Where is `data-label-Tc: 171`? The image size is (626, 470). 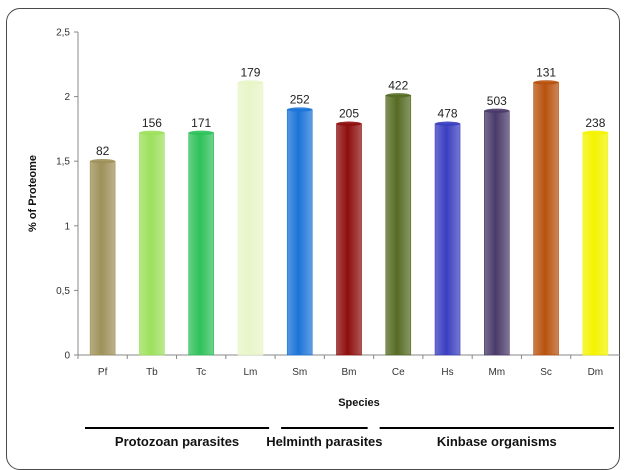 data-label-Tc: 171 is located at coordinates (201, 123).